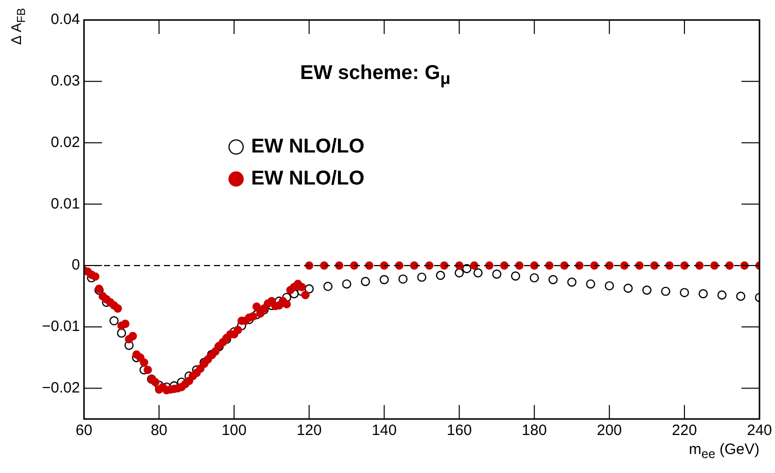 The image size is (775, 473). I want to click on x-tick-label: 160, so click(459, 431).